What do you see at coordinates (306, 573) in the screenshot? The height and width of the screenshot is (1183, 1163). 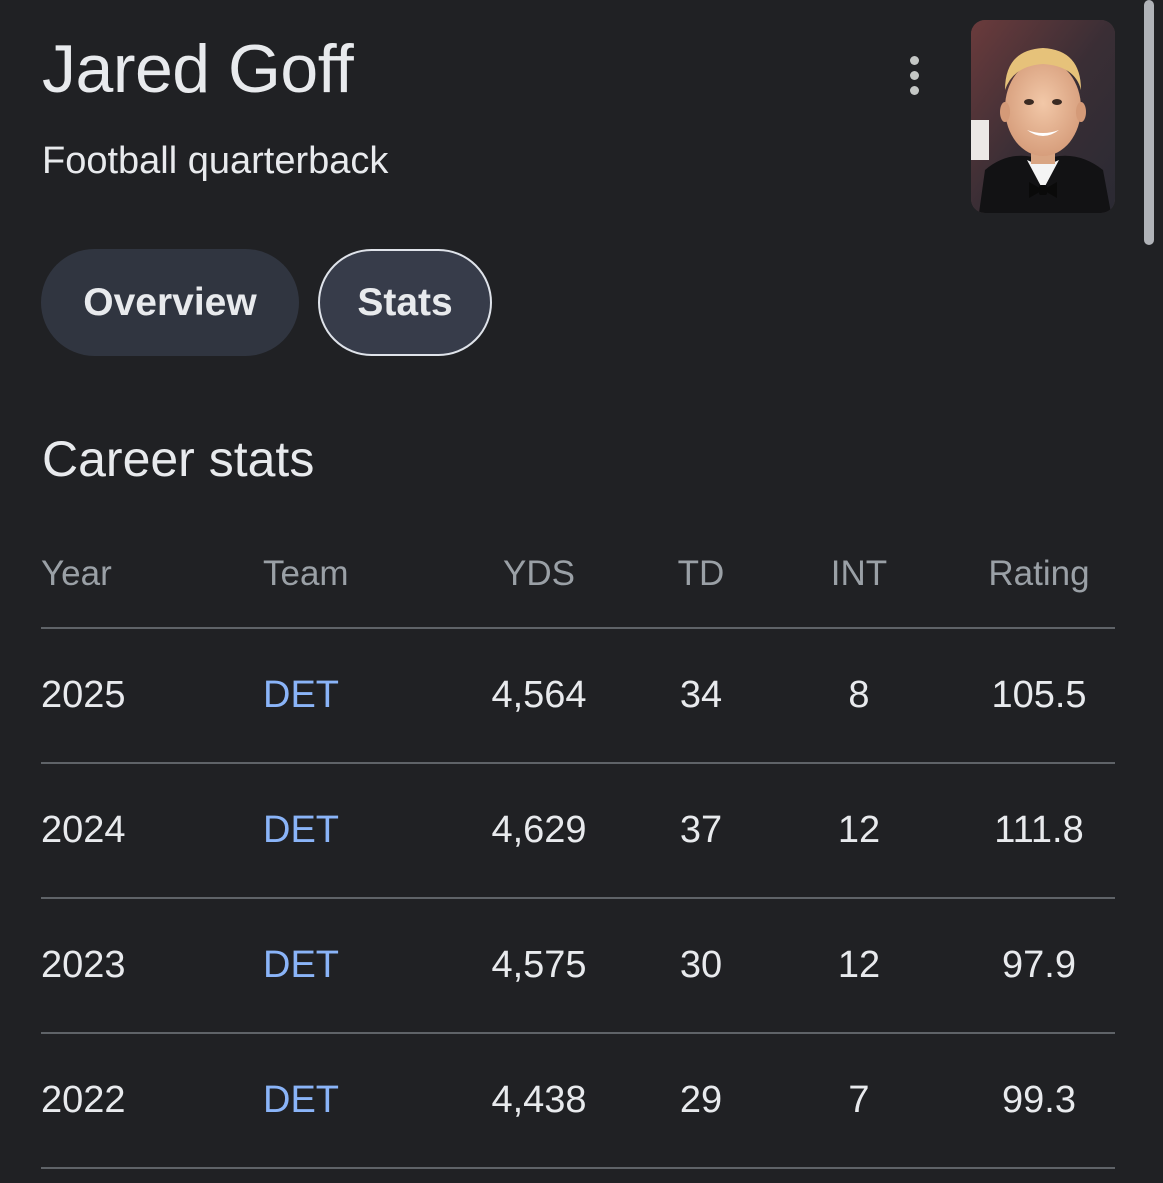 I see `column-header-team: Team` at bounding box center [306, 573].